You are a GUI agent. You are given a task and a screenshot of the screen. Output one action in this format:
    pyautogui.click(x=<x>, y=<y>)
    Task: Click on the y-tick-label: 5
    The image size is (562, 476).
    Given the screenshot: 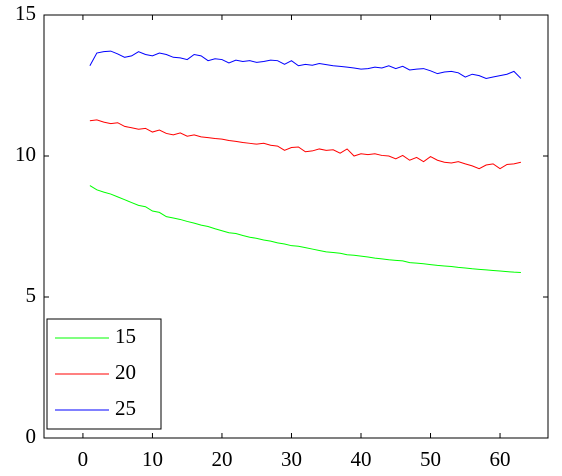 What is the action you would take?
    pyautogui.click(x=31, y=295)
    